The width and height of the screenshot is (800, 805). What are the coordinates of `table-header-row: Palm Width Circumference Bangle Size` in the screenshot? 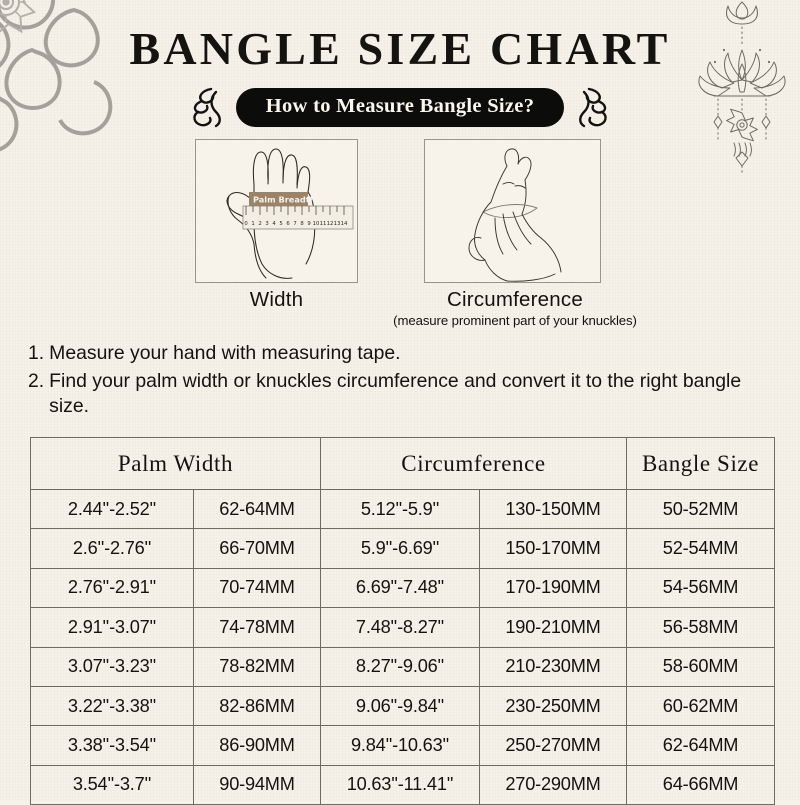 It's located at (403, 463).